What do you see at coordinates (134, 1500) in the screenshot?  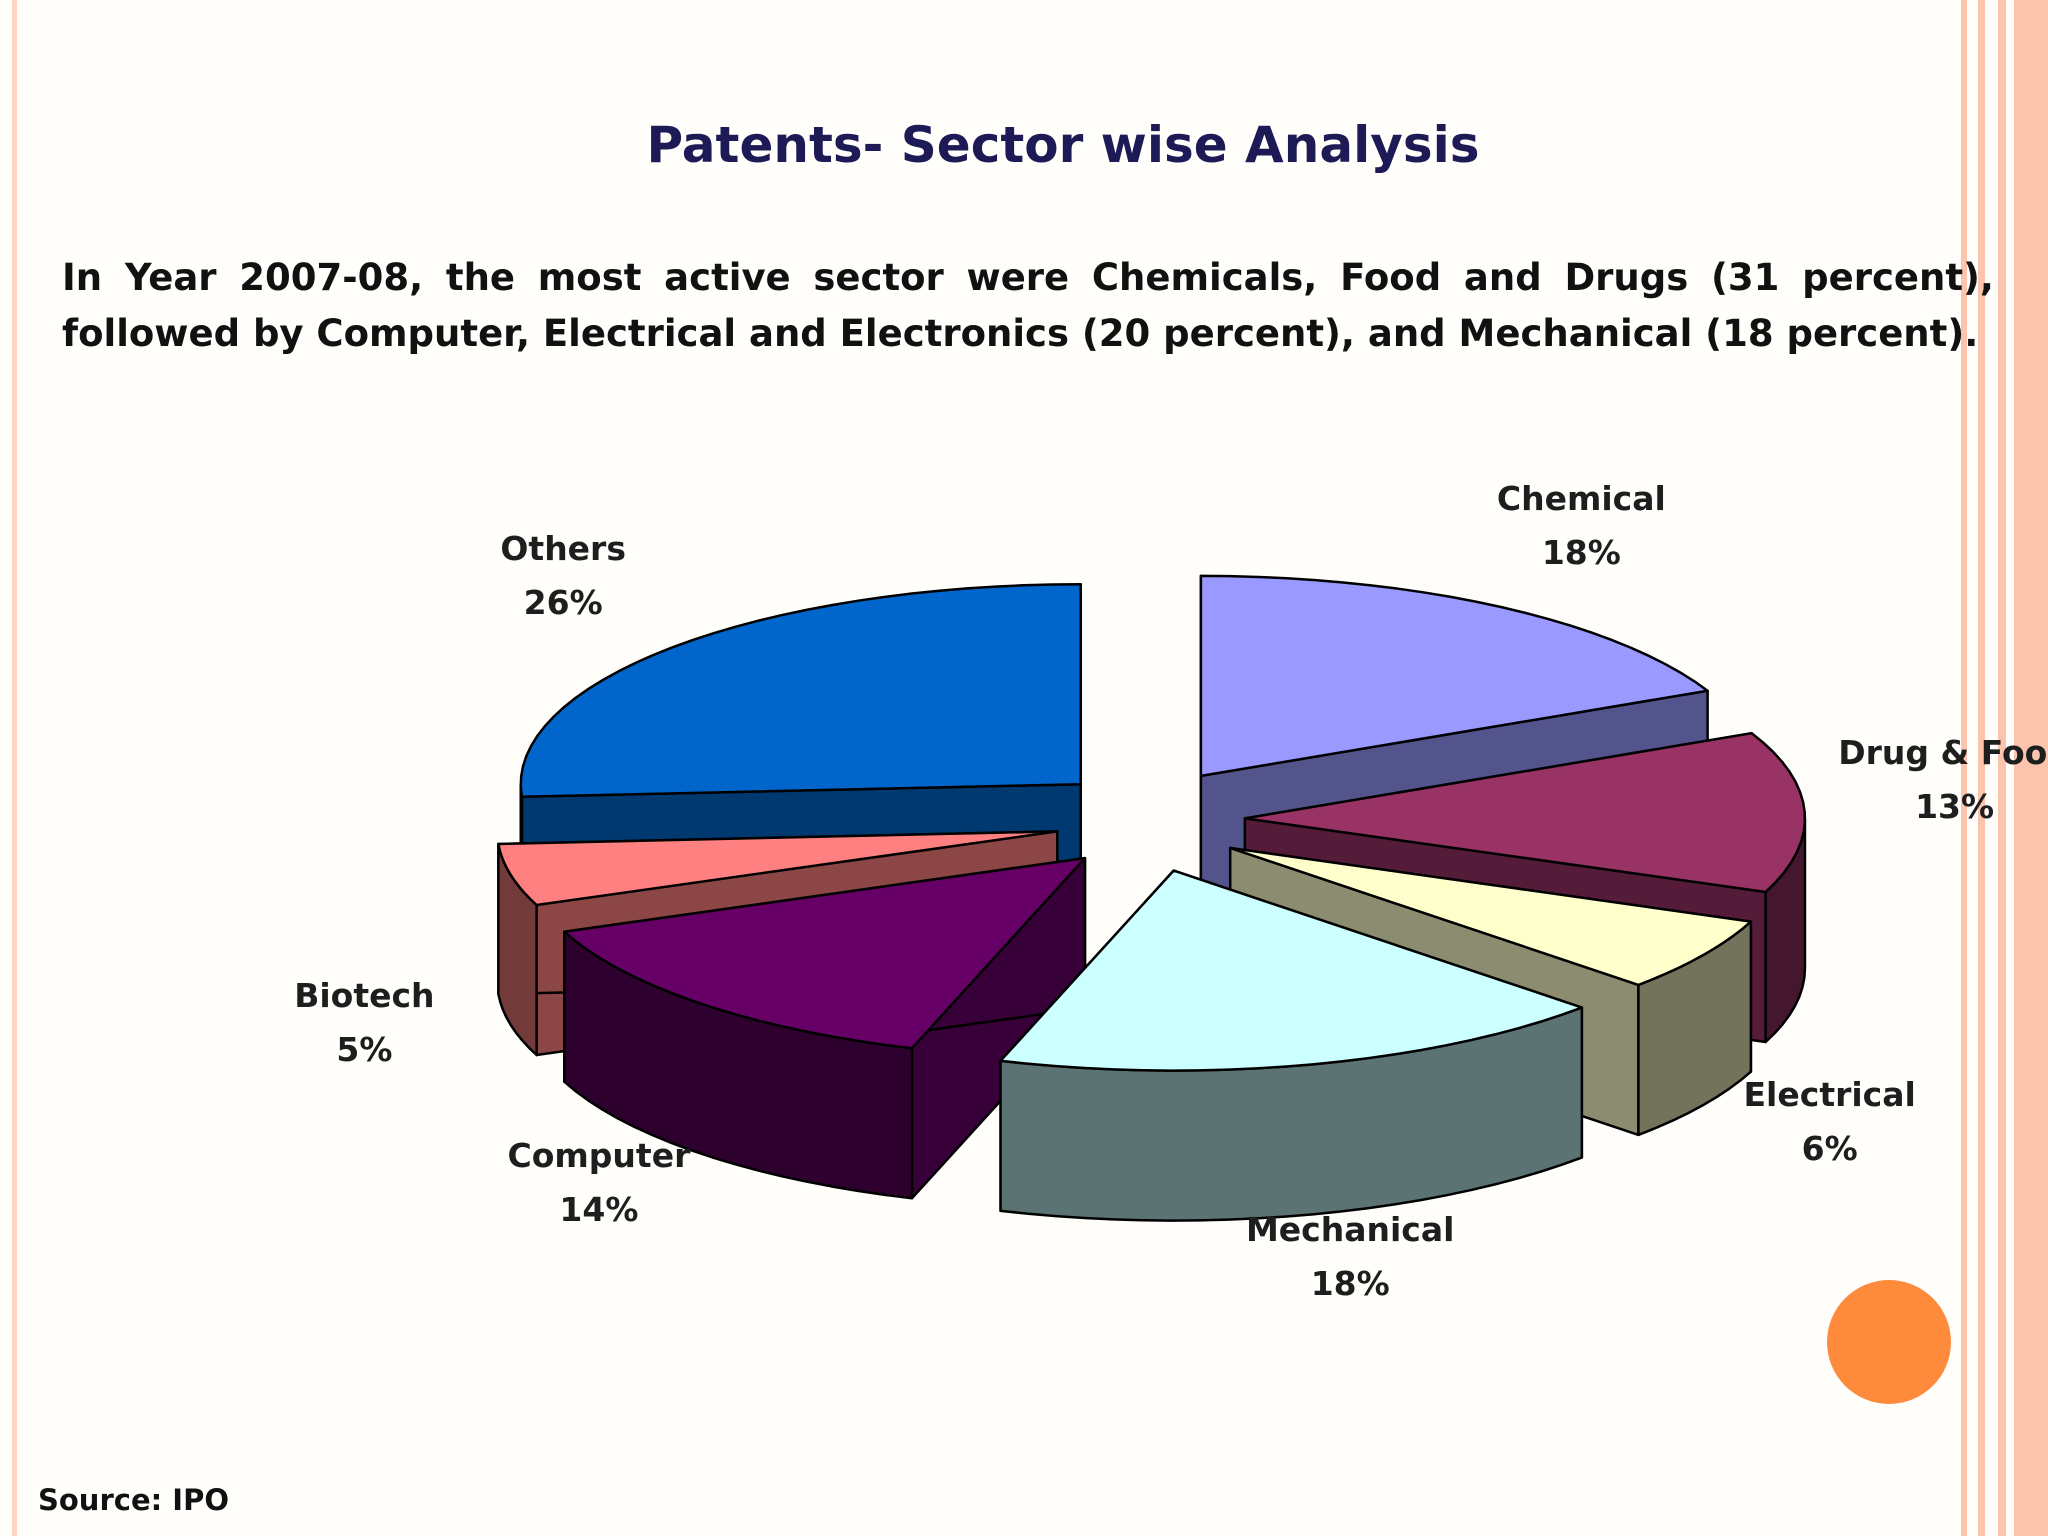 I see `source-note: Source: IPO` at bounding box center [134, 1500].